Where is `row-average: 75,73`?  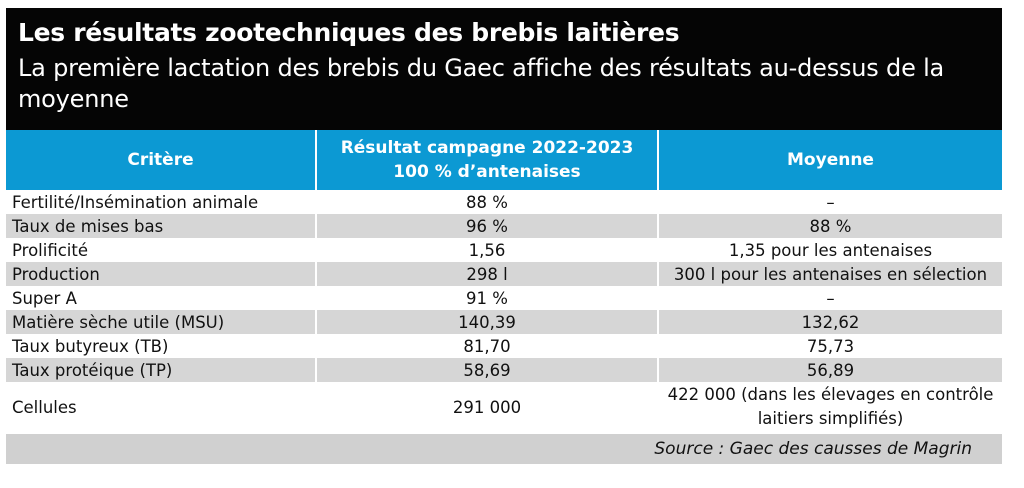
row-average: 75,73 is located at coordinates (830, 346).